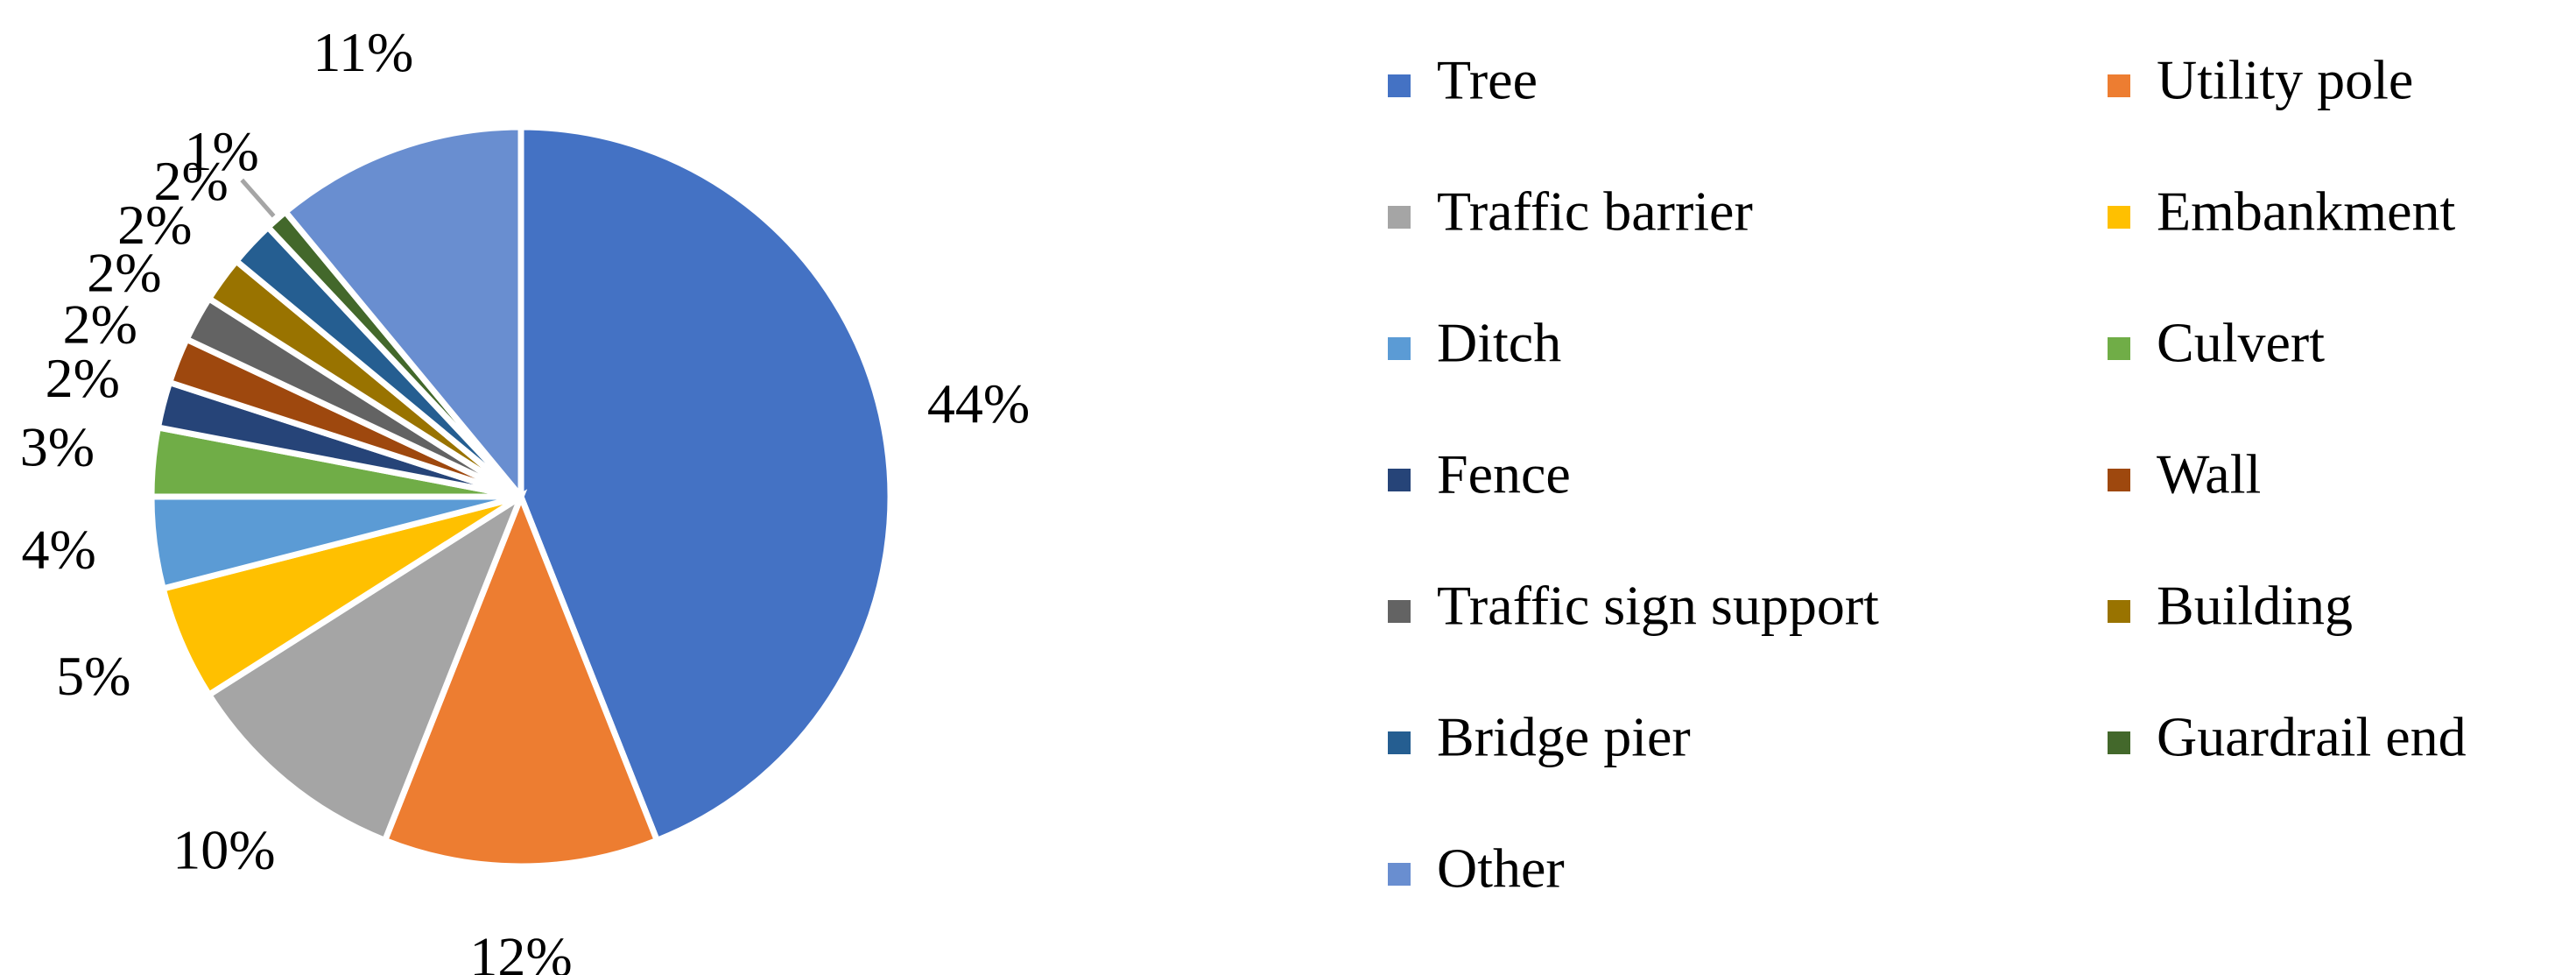 This screenshot has height=975, width=2576. Describe the element at coordinates (978, 403) in the screenshot. I see `data-label: 44%` at that location.